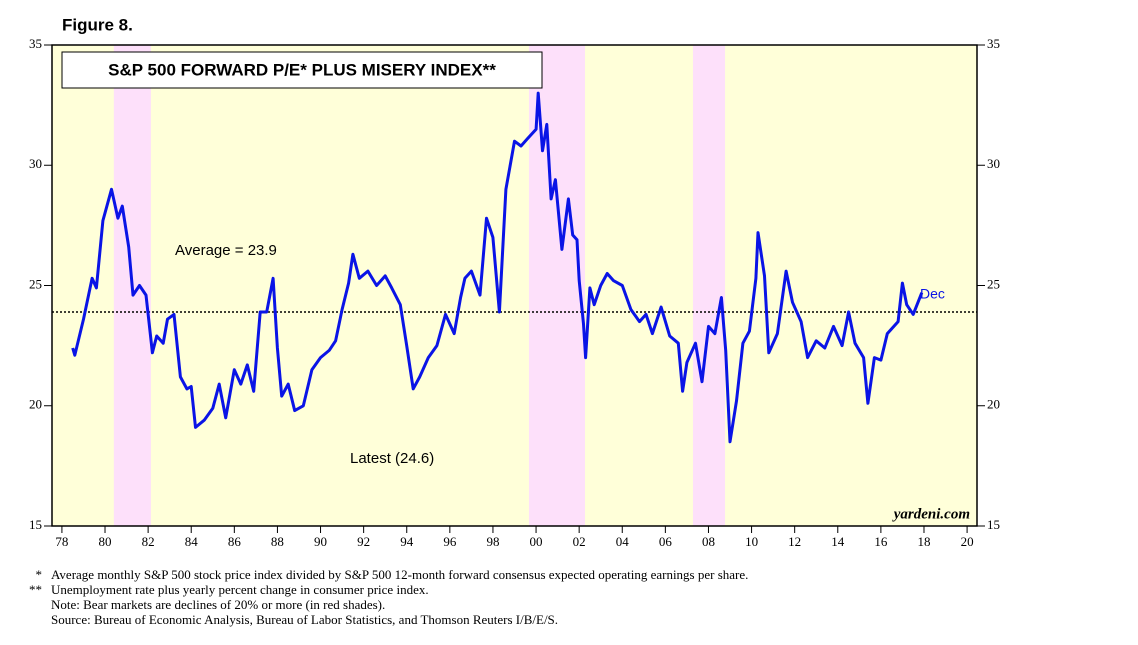  I want to click on chart-title: S&P 500 FORWARD P/E* PLUS MISERY INDEX**, so click(302, 69).